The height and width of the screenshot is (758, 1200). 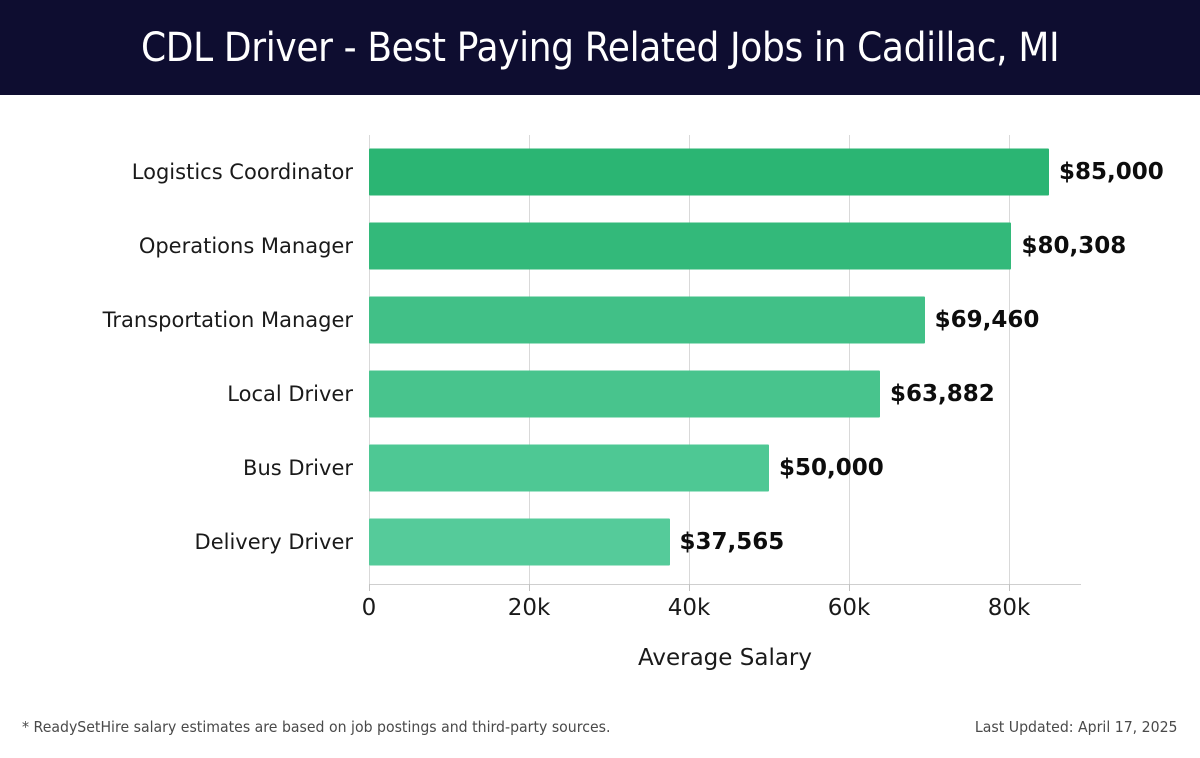 I want to click on bar-category-label: Transportation Manager, so click(x=227, y=320).